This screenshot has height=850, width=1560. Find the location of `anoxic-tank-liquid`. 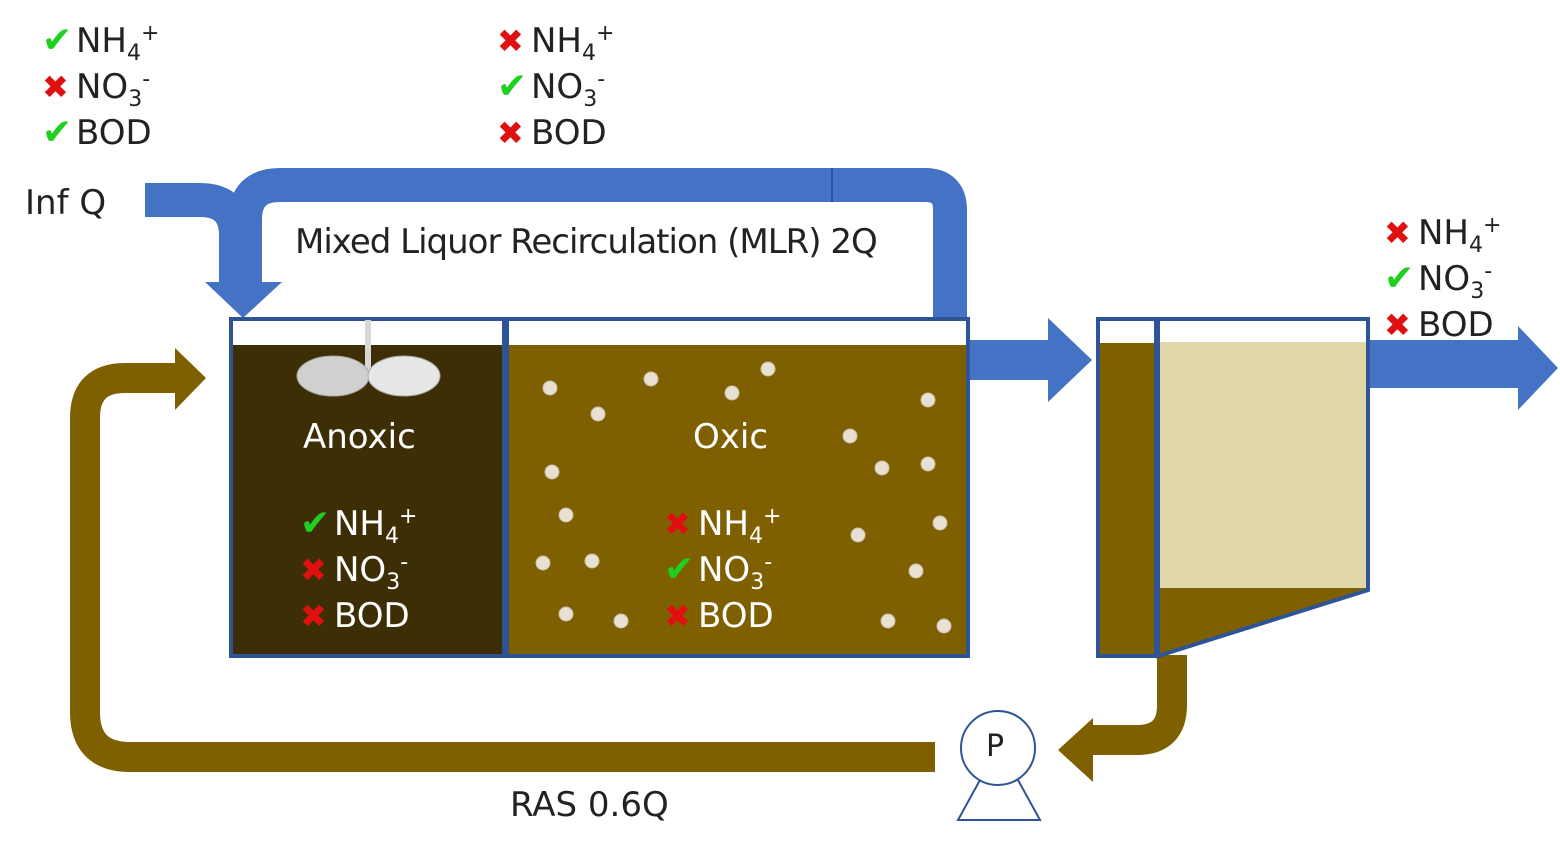

anoxic-tank-liquid is located at coordinates (367, 500).